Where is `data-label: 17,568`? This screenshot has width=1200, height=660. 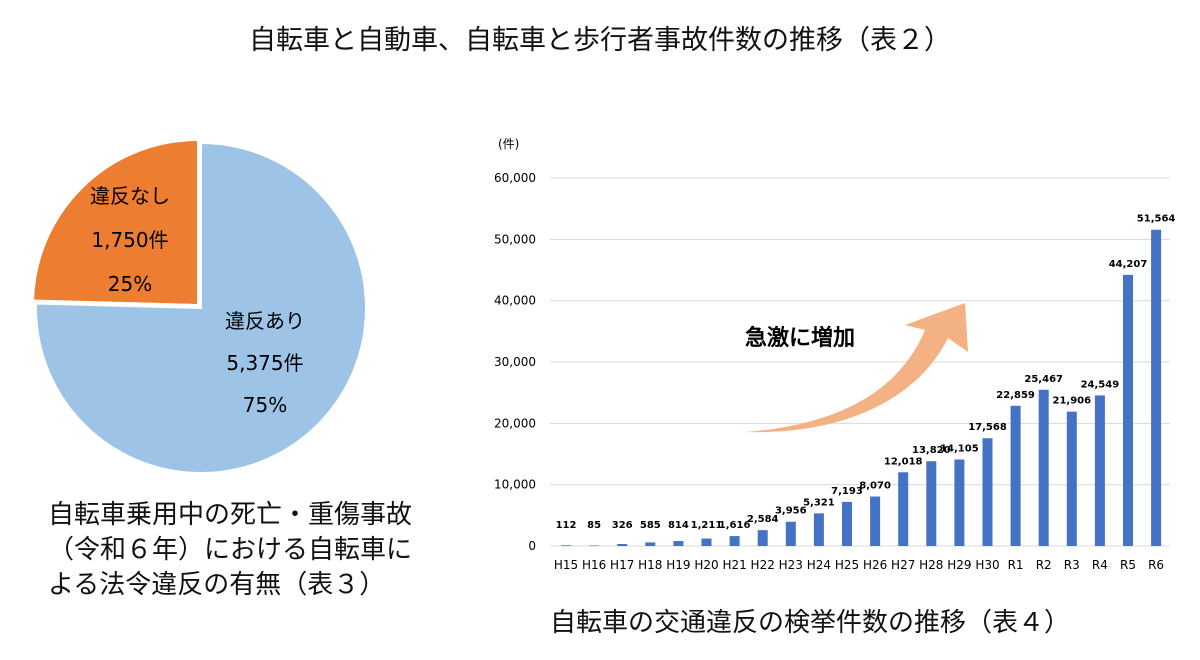
data-label: 17,568 is located at coordinates (987, 427).